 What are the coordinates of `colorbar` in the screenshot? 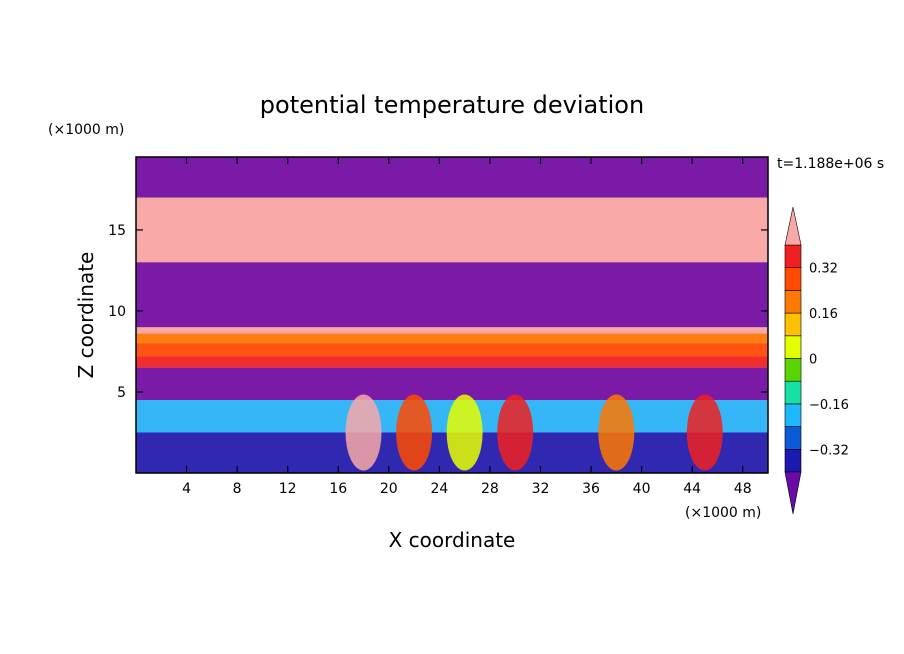 It's located at (793, 360).